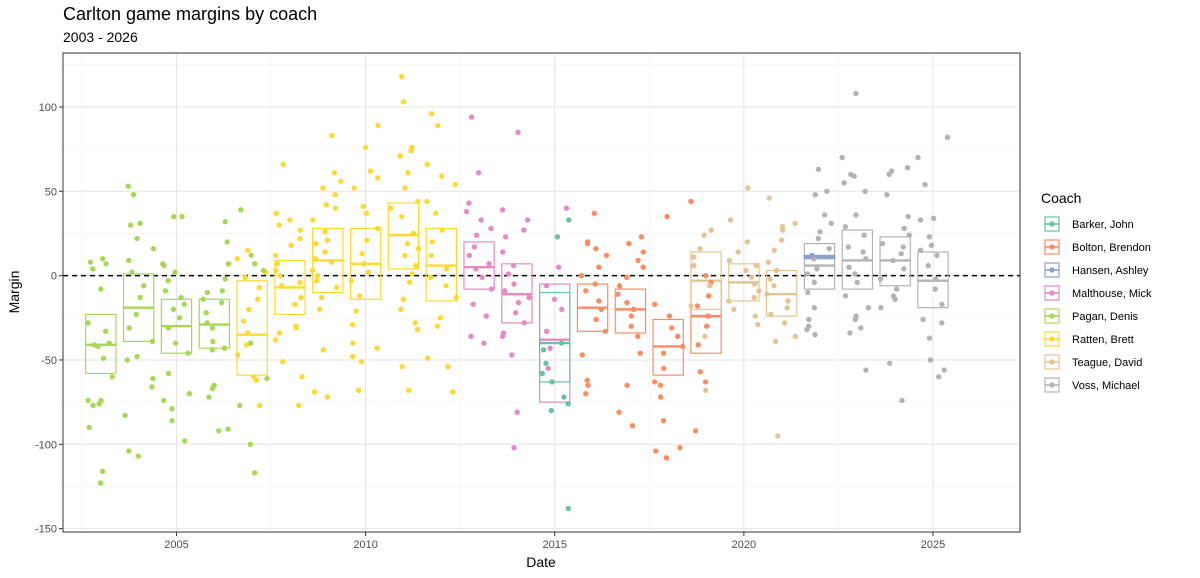  I want to click on legend-label-pagan-denis: Pagan, Denis, so click(1105, 317).